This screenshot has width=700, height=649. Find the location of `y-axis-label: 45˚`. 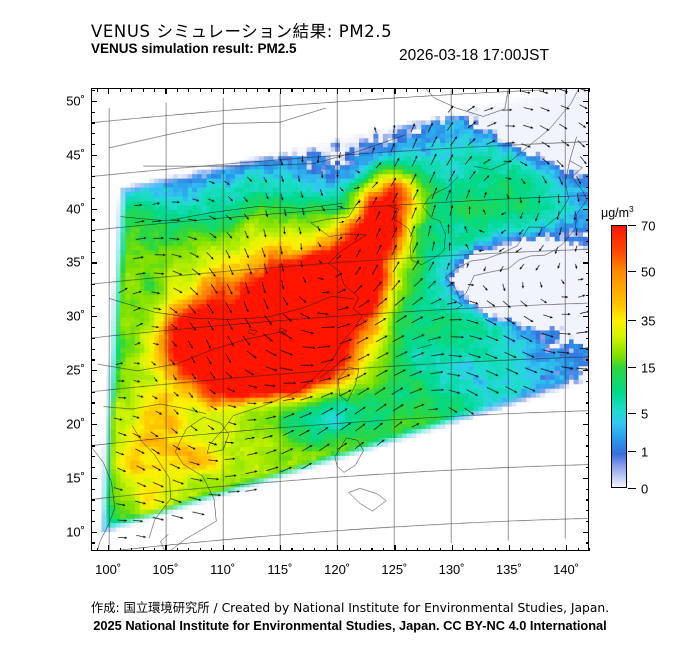

y-axis-label: 45˚ is located at coordinates (75, 155).